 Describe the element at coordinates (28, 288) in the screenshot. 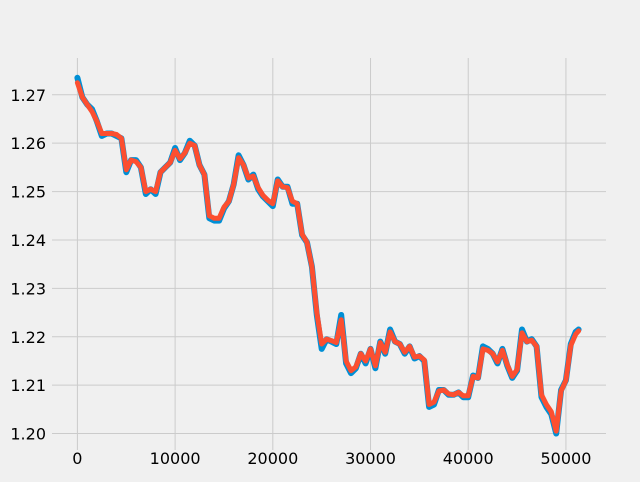

I see `y-tick-label: 1.23` at that location.